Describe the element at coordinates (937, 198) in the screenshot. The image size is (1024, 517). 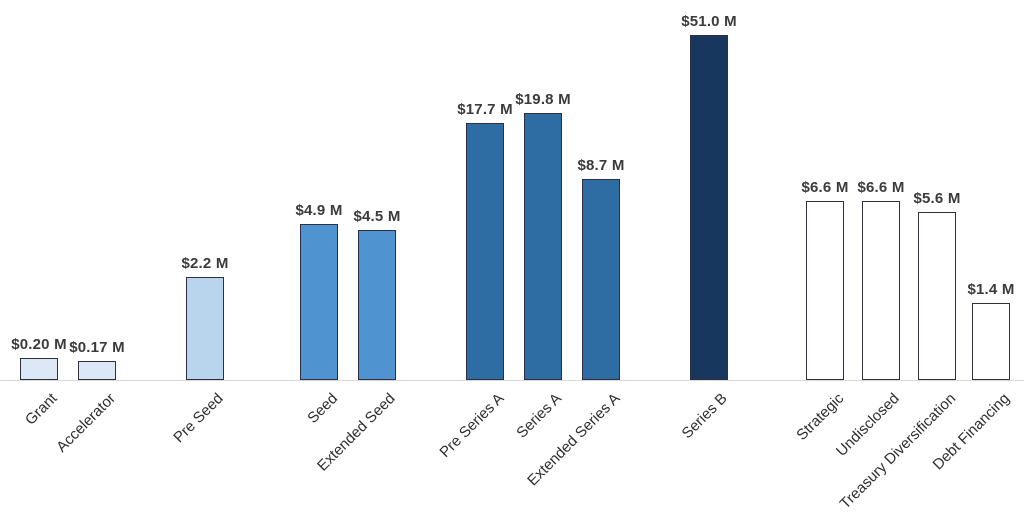
I see `value-label-treasury-diversification: $5.6 M` at that location.